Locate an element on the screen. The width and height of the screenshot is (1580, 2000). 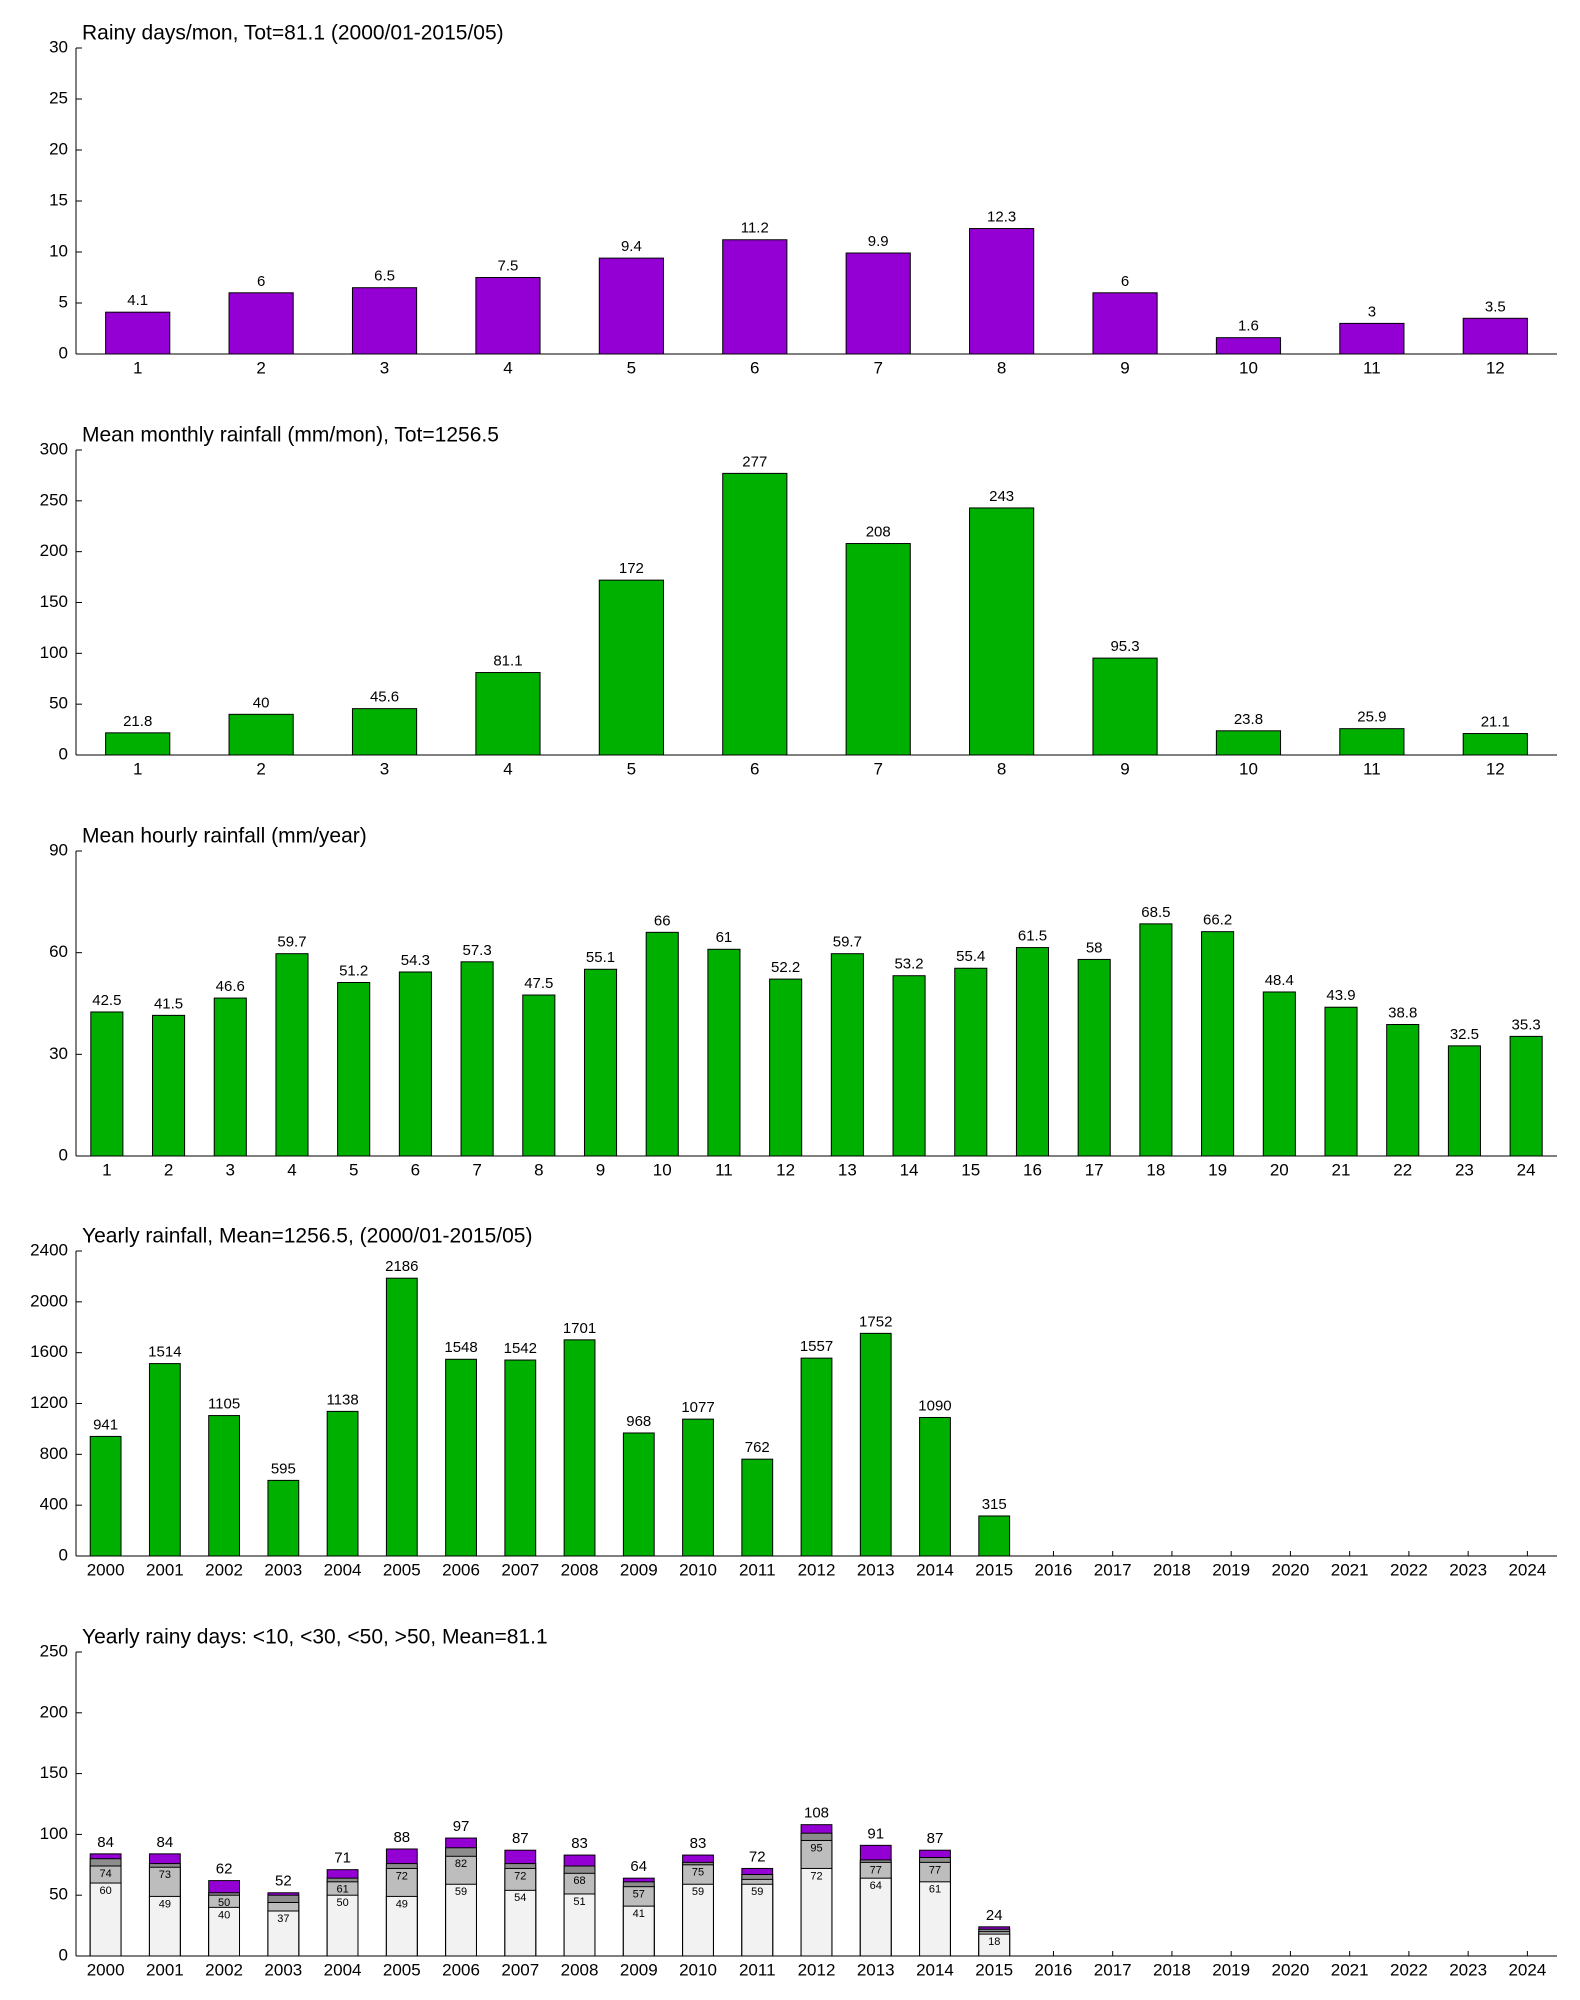
value-label: 1.6 is located at coordinates (1248, 326).